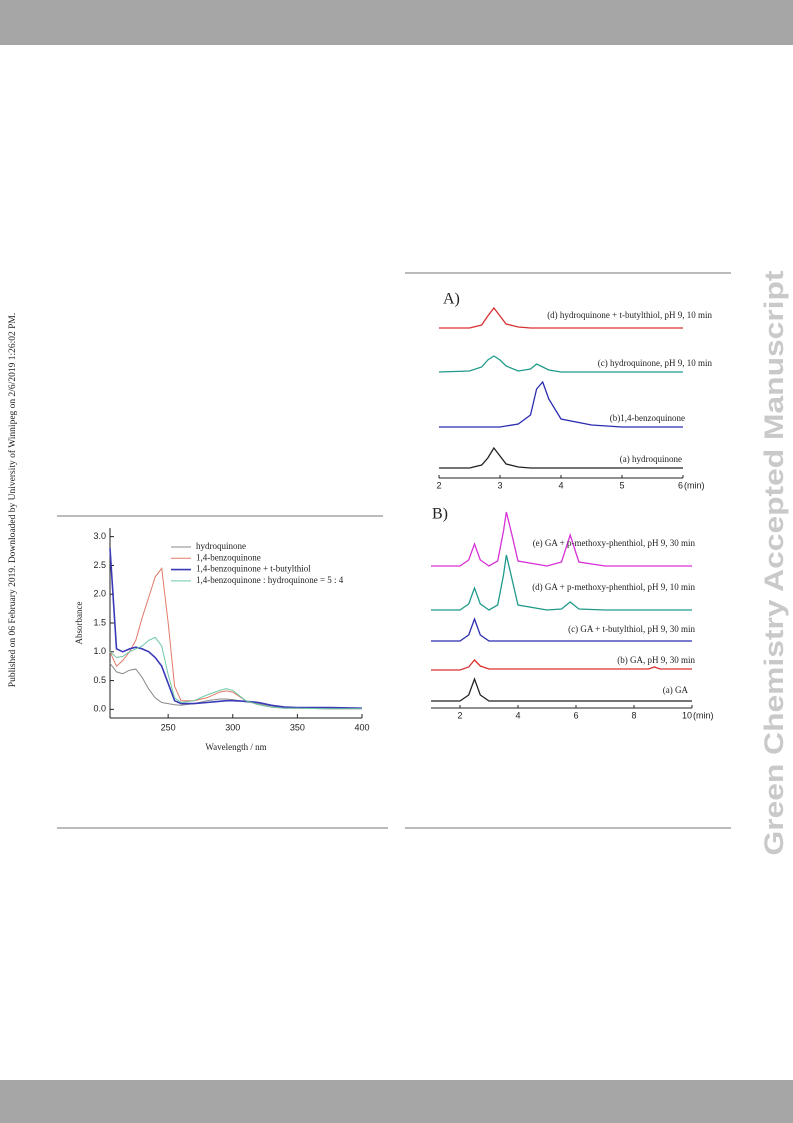  Describe the element at coordinates (99, 651) in the screenshot. I see `y-tick-label: 1.0` at that location.